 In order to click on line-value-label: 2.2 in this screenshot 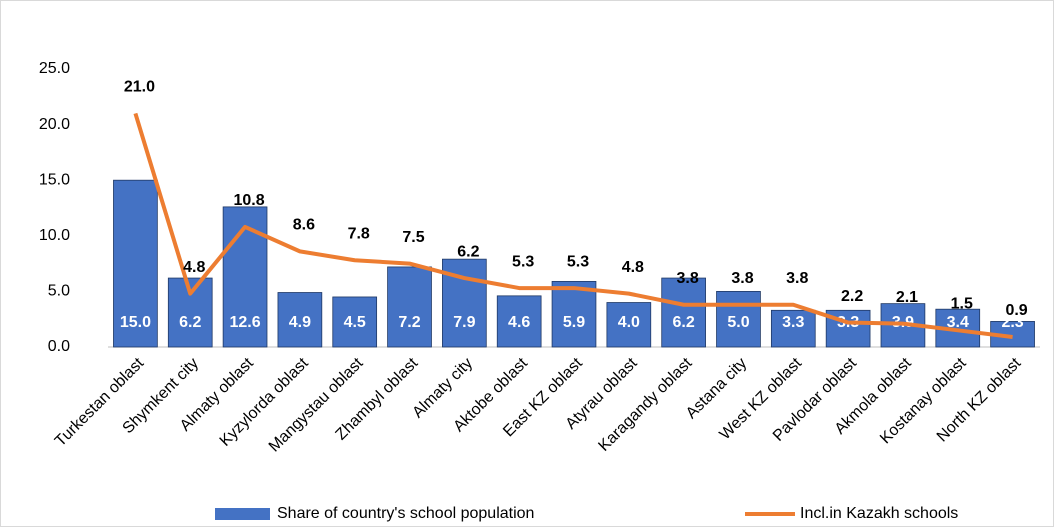, I will do `click(852, 296)`.